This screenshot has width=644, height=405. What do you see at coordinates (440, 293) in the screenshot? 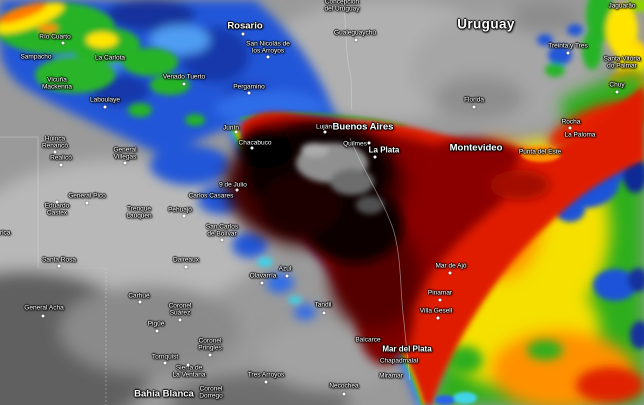
I see `map-label: Pinamar` at bounding box center [440, 293].